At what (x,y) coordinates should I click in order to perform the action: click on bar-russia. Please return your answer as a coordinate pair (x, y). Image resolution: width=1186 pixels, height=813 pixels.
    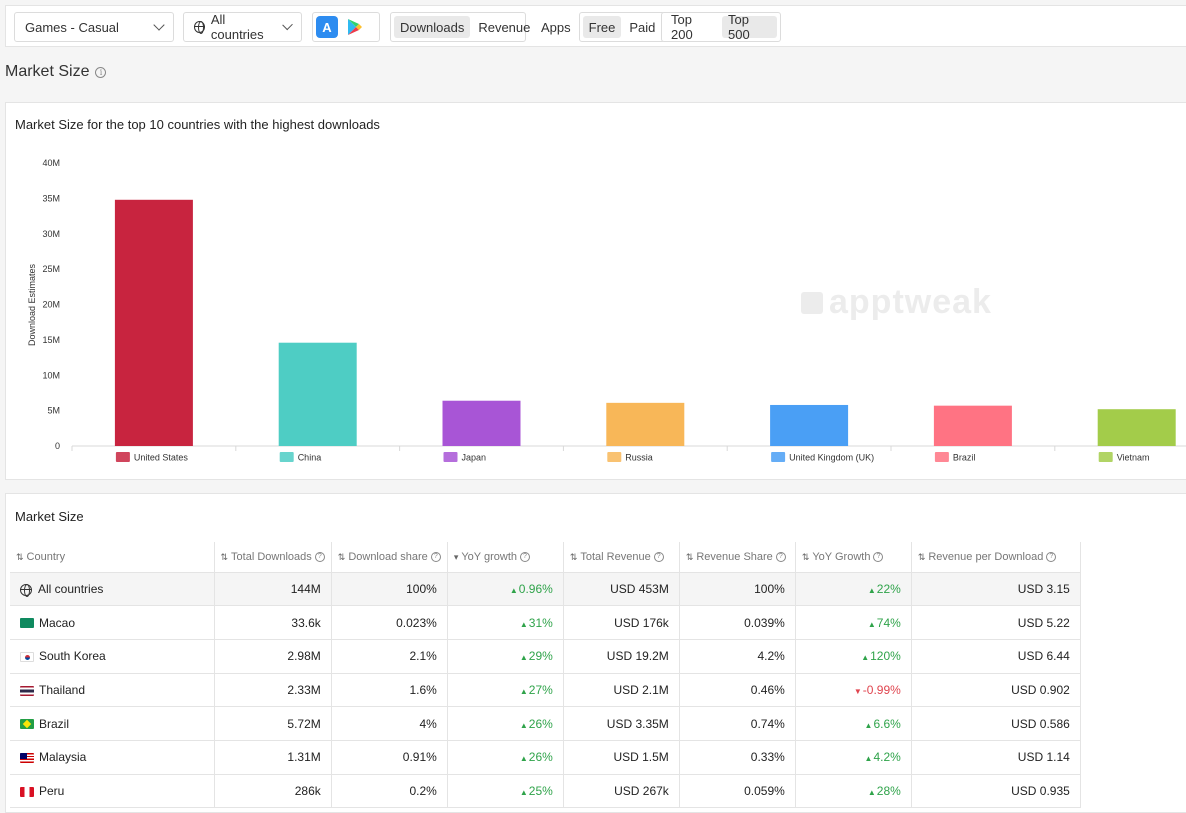
    Looking at the image, I should click on (645, 424).